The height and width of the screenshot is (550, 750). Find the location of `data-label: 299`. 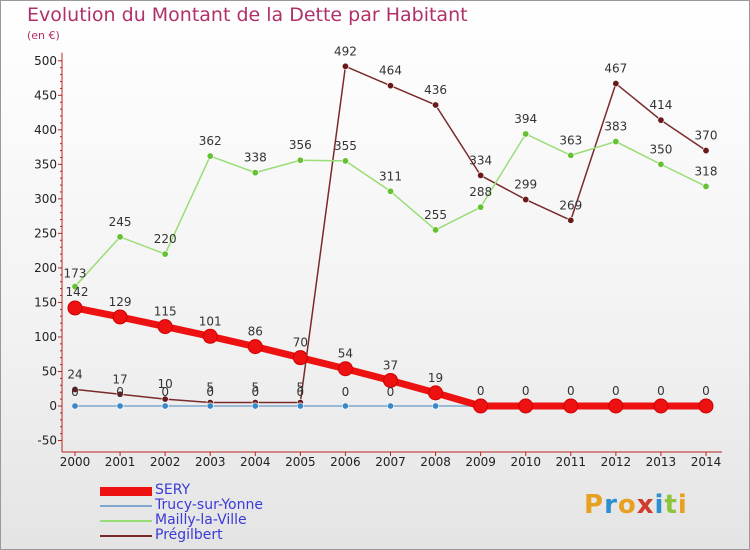

data-label: 299 is located at coordinates (525, 185).